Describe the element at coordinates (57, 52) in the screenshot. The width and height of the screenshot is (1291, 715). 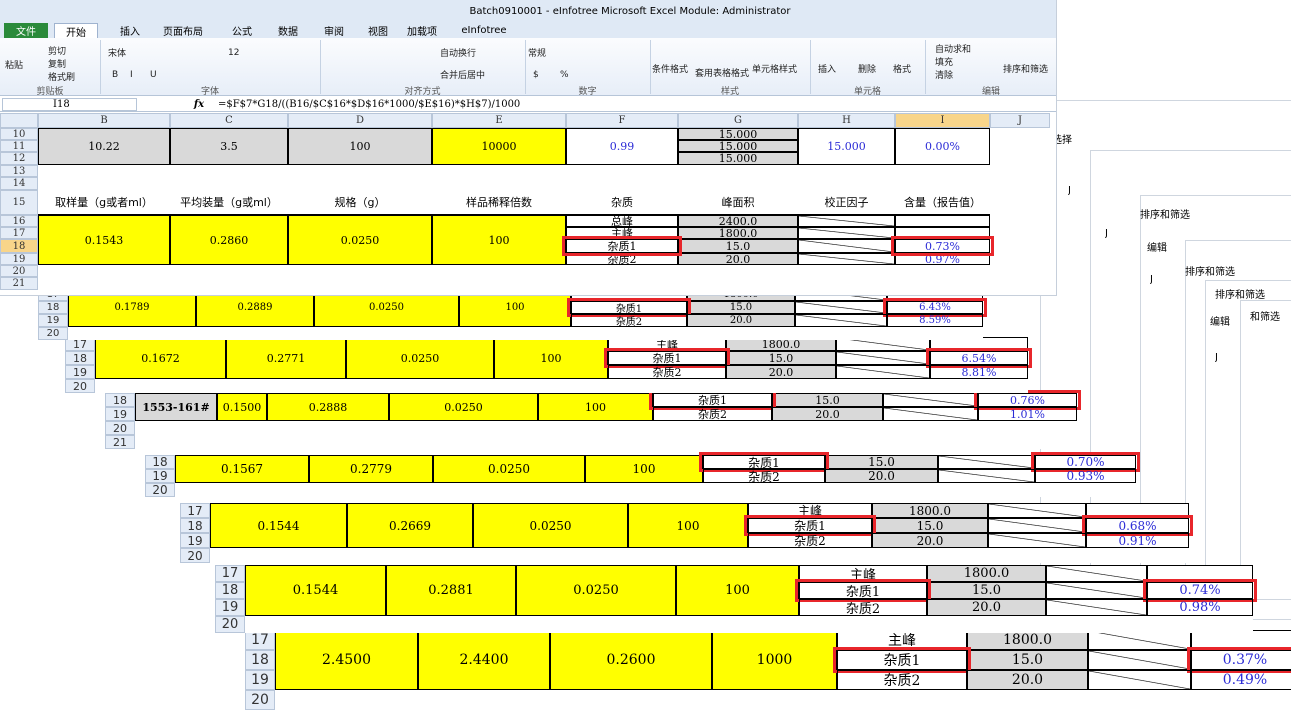
I see `ribbon-button: 剪切` at that location.